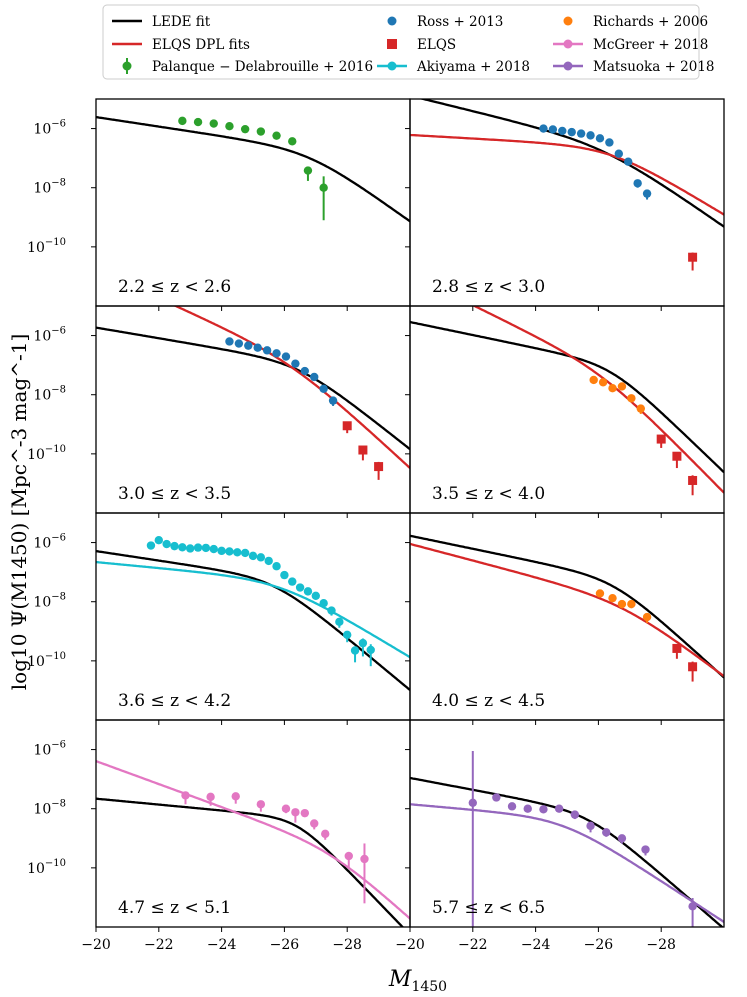 The image size is (747, 997). I want to click on panel-redshift-label: 2.8 ≤ z < 3.0, so click(488, 287).